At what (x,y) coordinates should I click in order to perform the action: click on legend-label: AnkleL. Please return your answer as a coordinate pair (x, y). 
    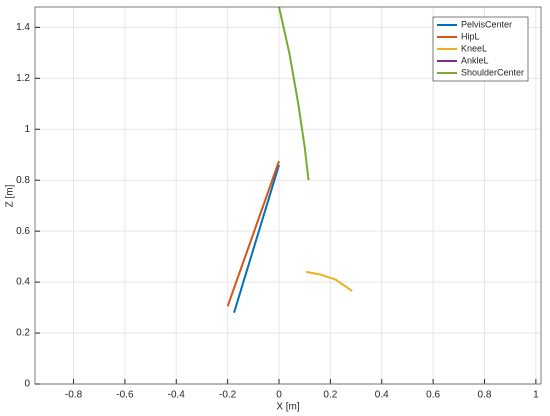
    Looking at the image, I should click on (475, 60).